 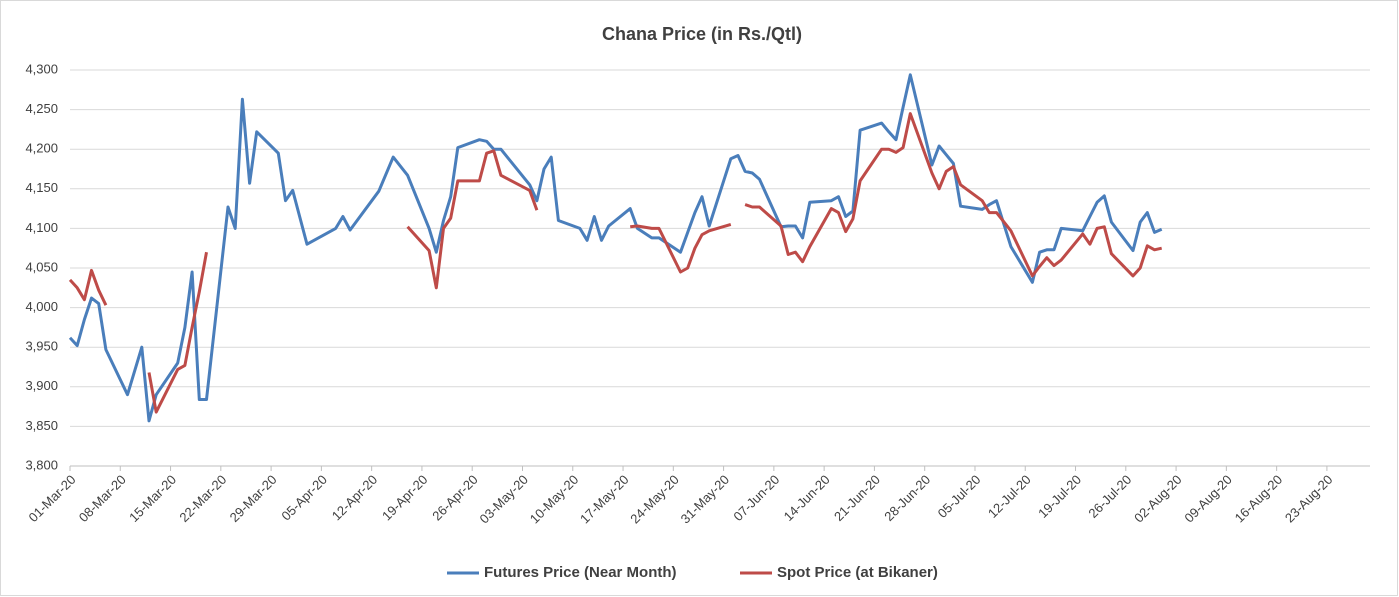 What do you see at coordinates (580, 572) in the screenshot?
I see `legend-label: Futures Price (Near Month)` at bounding box center [580, 572].